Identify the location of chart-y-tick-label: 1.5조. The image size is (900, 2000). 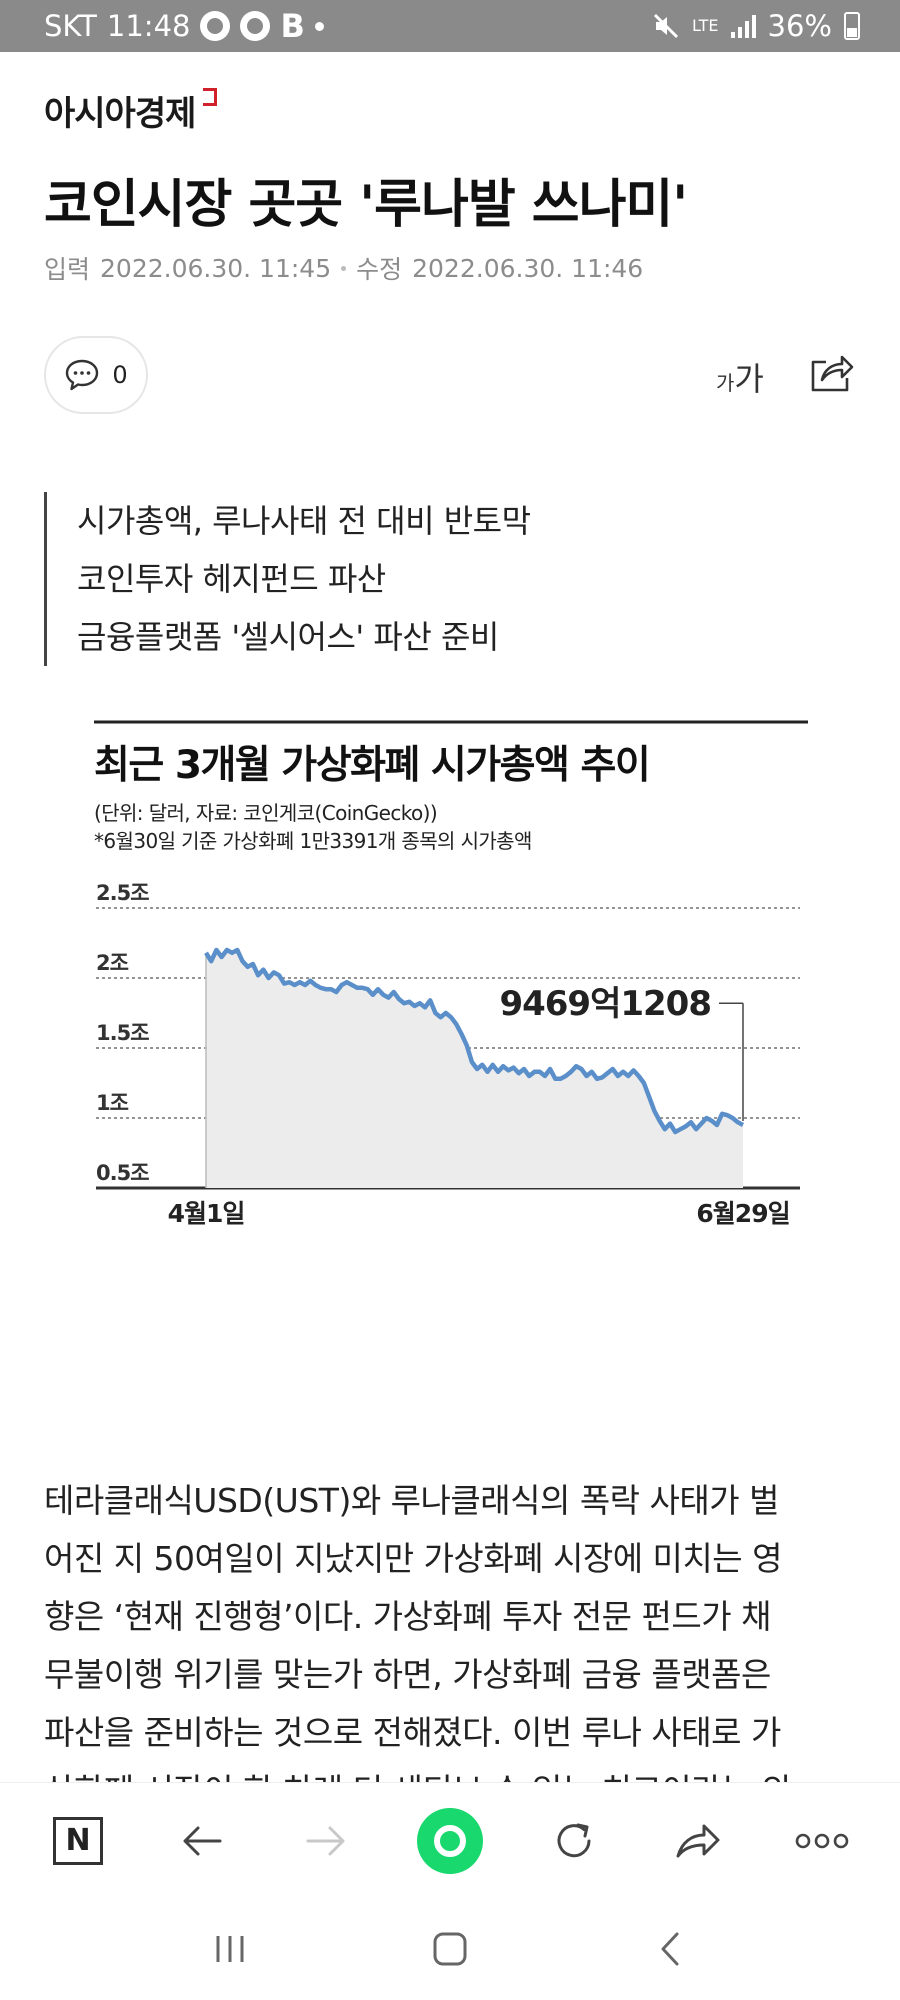
(122, 1033).